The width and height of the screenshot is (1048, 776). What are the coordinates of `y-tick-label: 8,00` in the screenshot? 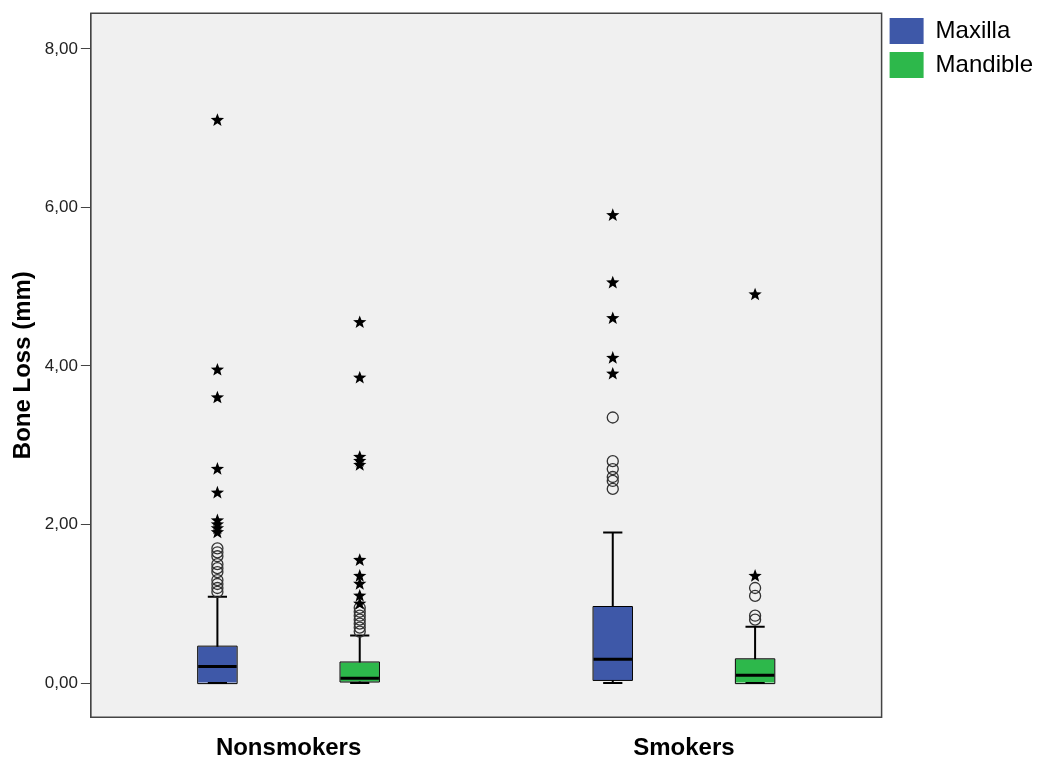 It's located at (61, 48).